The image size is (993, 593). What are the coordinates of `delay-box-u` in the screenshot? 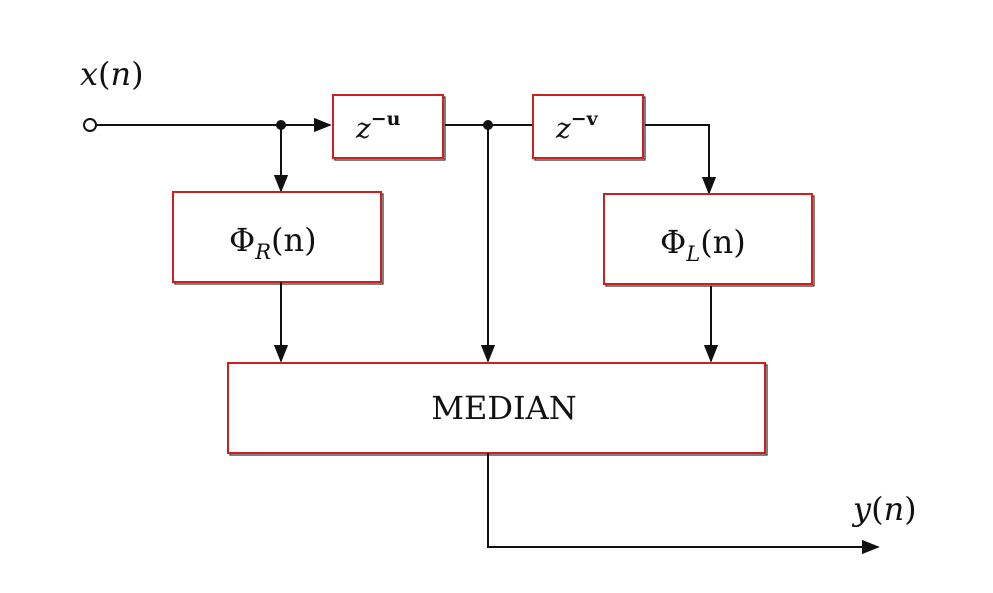 It's located at (388, 126).